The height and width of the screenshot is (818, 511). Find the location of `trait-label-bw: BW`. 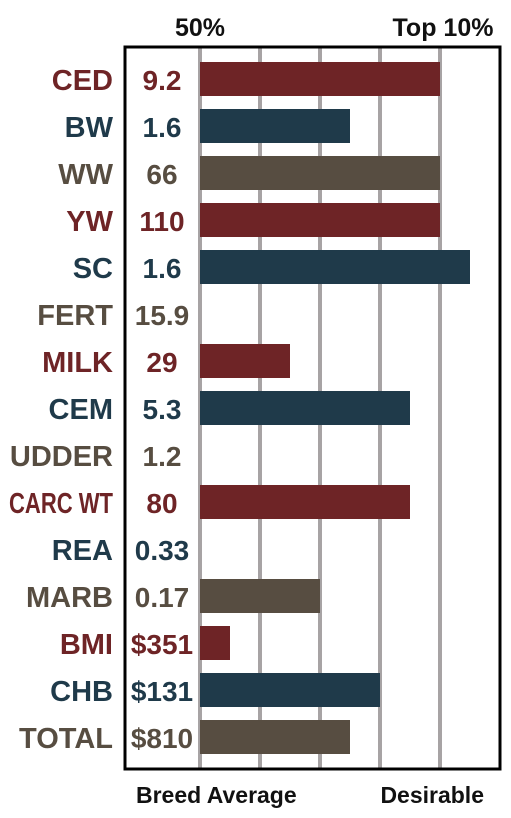

trait-label-bw: BW is located at coordinates (89, 128).